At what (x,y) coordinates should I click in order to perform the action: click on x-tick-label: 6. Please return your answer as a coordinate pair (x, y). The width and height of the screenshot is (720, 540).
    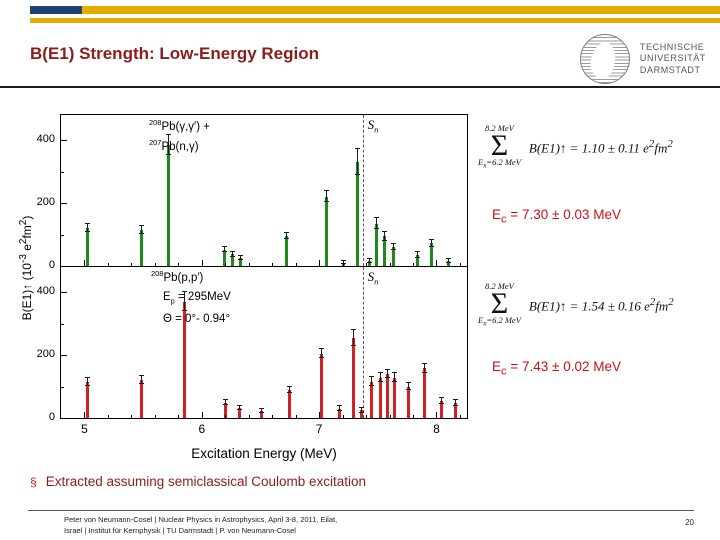
    Looking at the image, I should click on (202, 429).